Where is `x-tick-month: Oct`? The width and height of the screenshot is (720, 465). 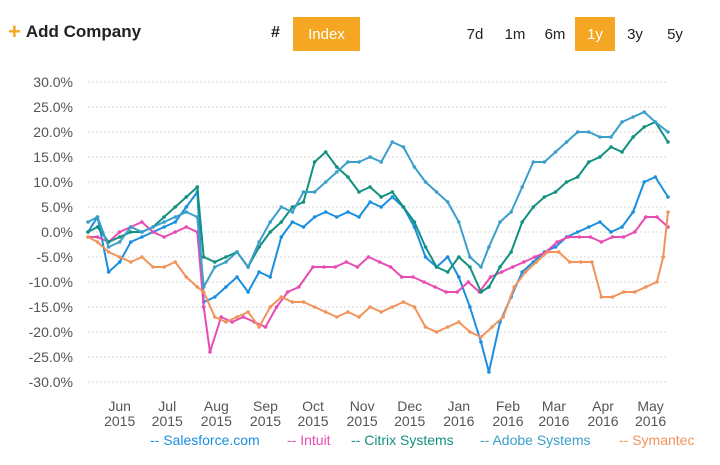 x-tick-month: Oct is located at coordinates (313, 406).